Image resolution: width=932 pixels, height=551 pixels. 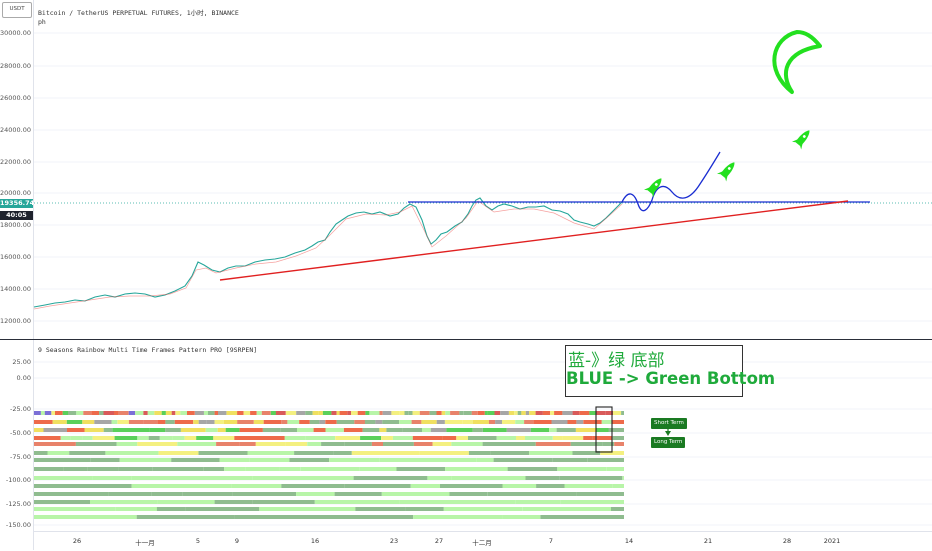 I want to click on ind-y-tick: -50.00, so click(x=20, y=433).